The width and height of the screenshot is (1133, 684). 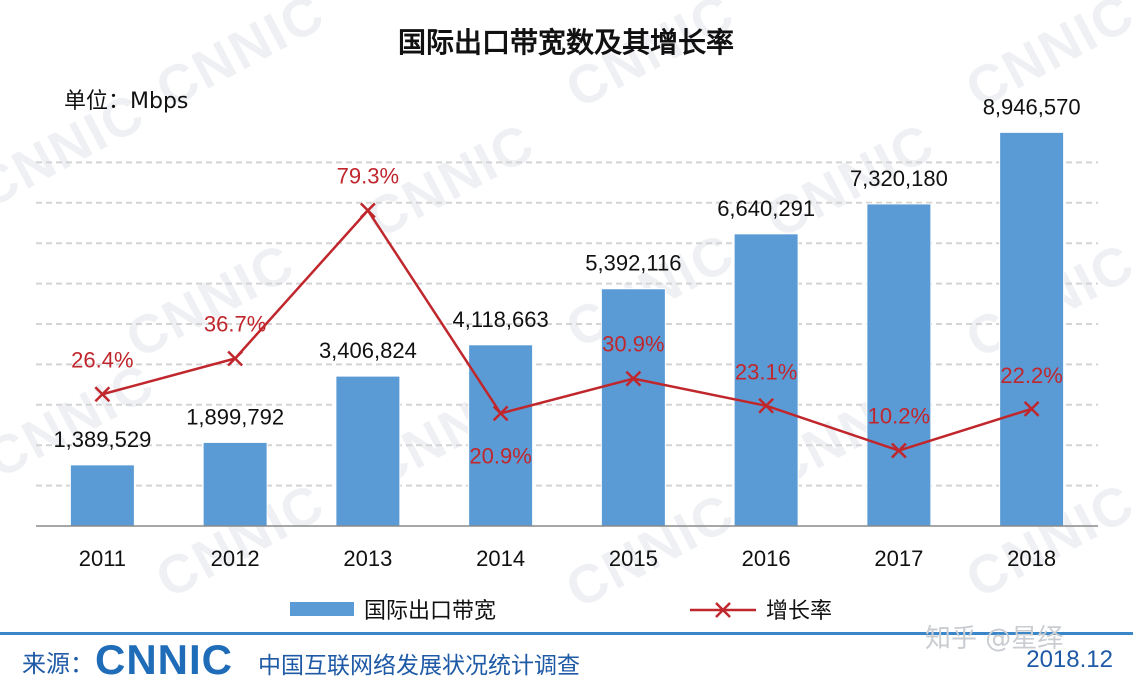 What do you see at coordinates (1031, 375) in the screenshot?
I see `growth-data-label: 22.2%` at bounding box center [1031, 375].